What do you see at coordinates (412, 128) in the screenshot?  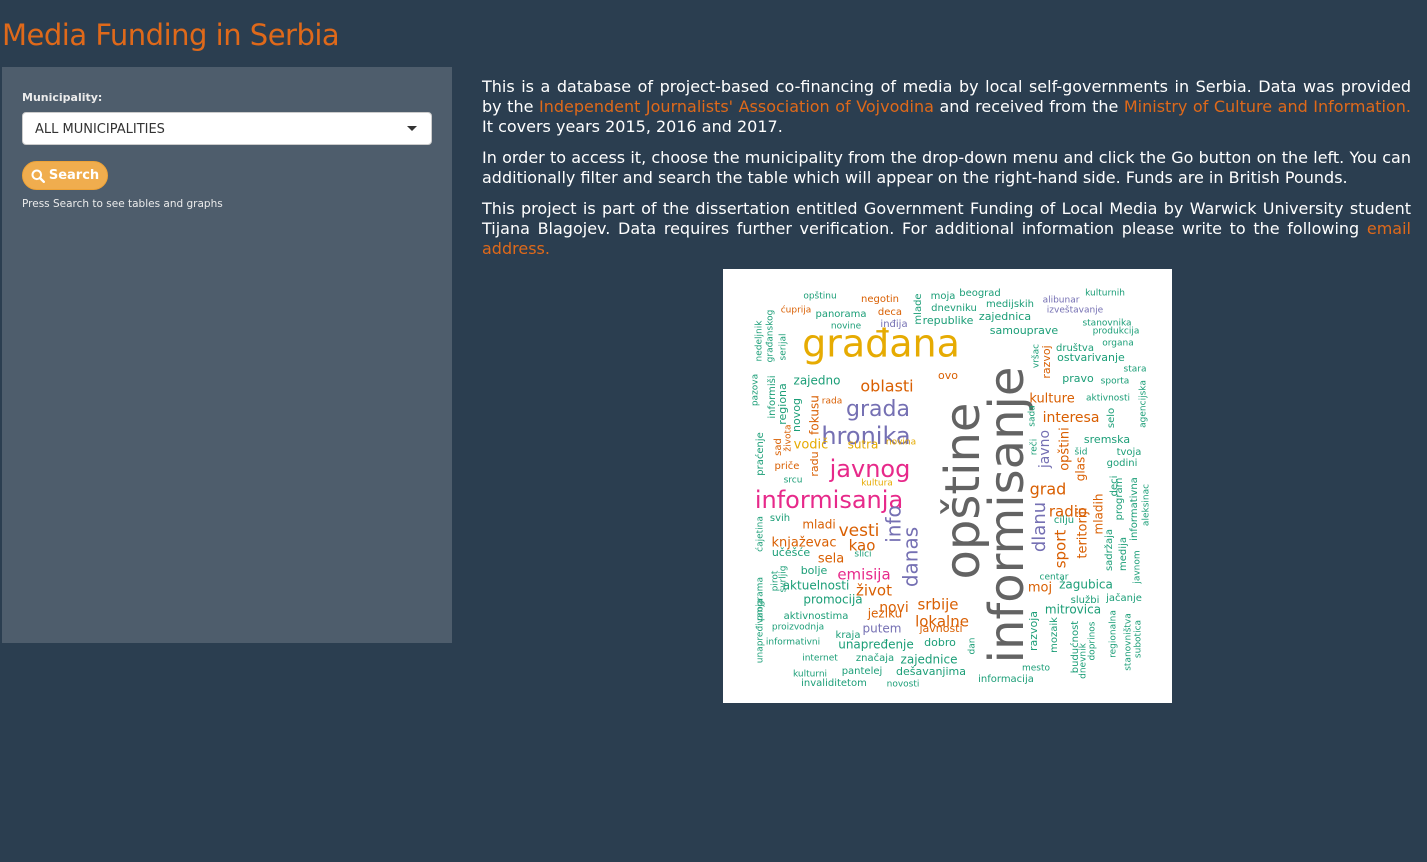 I see `caret-down-icon` at bounding box center [412, 128].